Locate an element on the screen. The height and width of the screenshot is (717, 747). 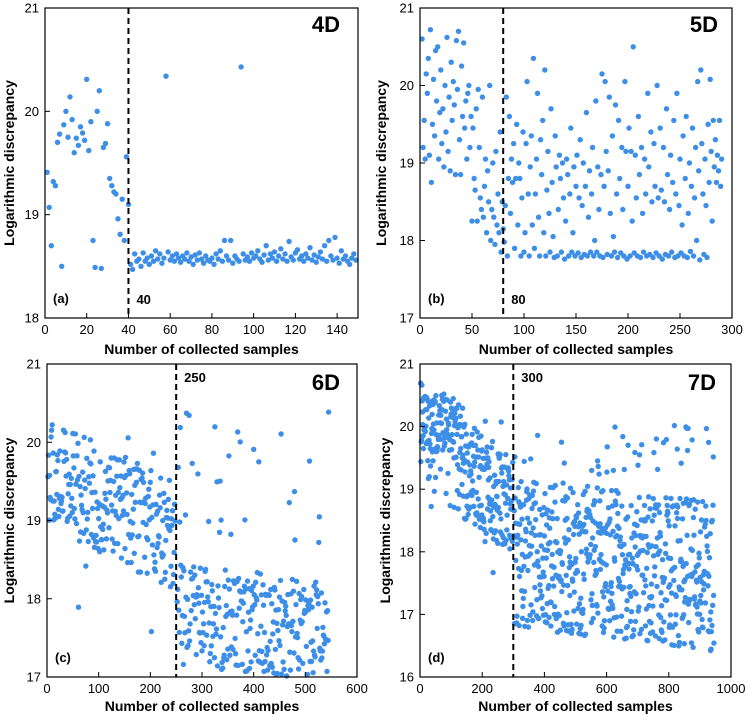
threshold-label: 300 is located at coordinates (532, 377).